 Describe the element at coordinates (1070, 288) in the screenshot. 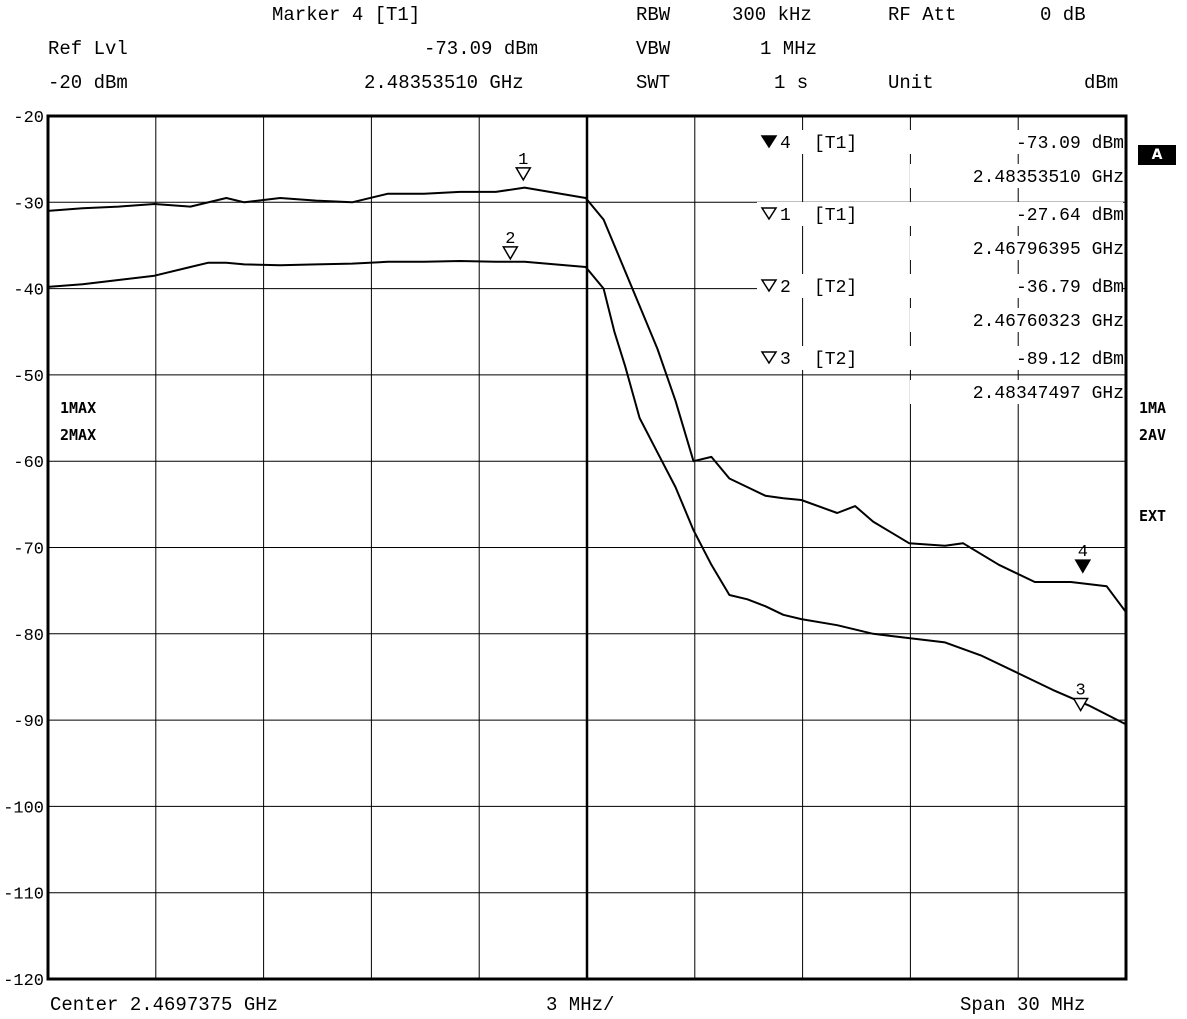

I see `marker-table-level: -36.79 dBm` at that location.